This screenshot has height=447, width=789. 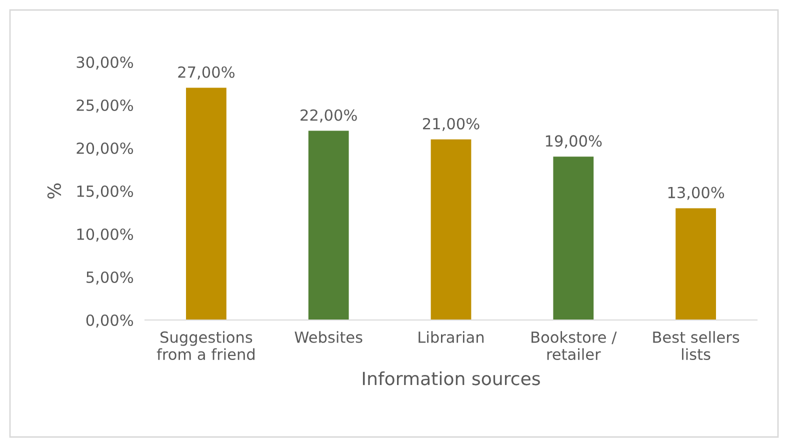 I want to click on x-tick-label: Best sellers lists, so click(x=696, y=345).